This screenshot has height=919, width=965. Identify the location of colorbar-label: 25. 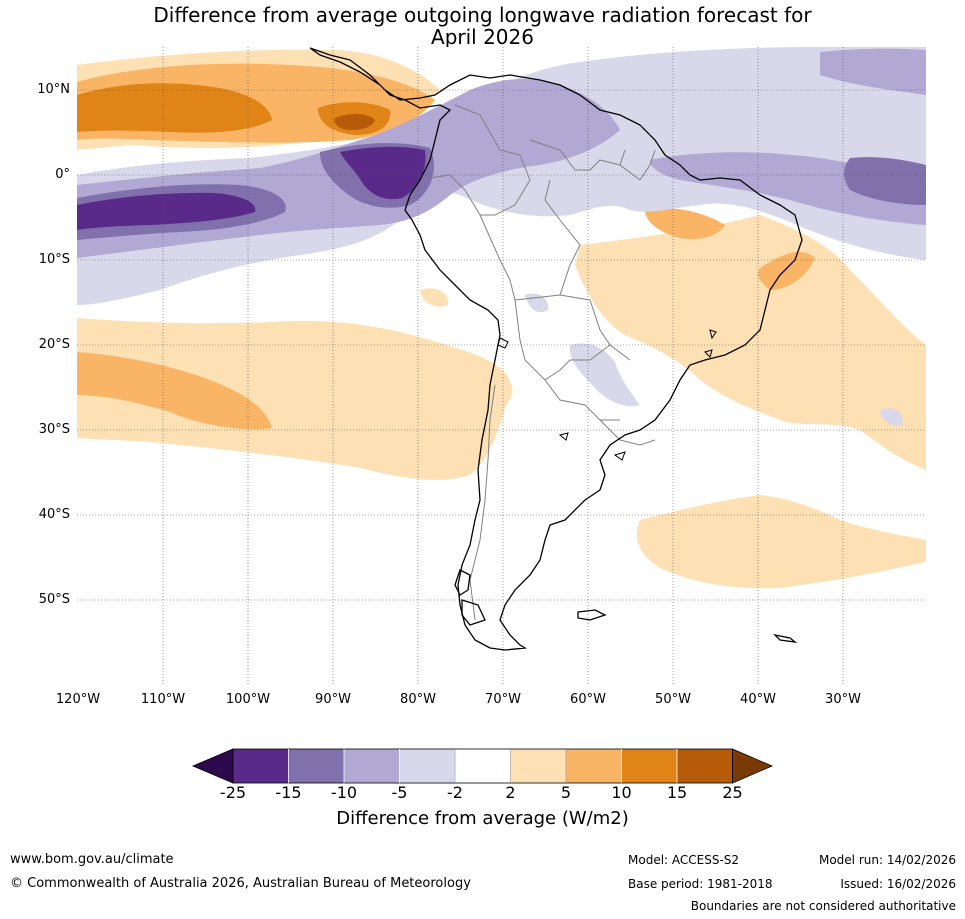
(732, 792).